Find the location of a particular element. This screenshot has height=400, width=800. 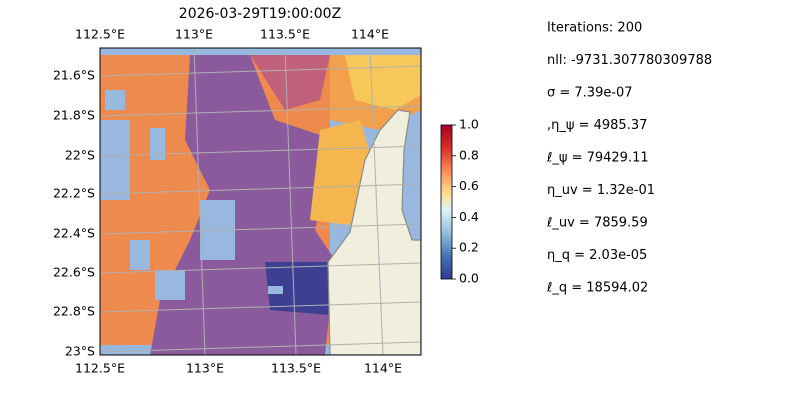

lat-label: 21.8°S is located at coordinates (74, 115).